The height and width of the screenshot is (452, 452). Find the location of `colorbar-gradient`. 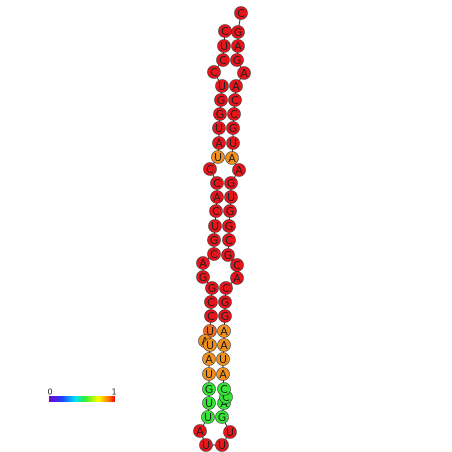

colorbar-gradient is located at coordinates (82, 399).